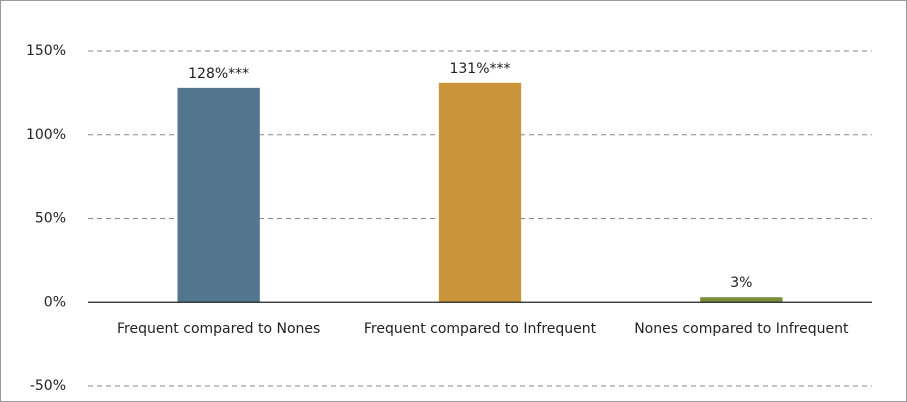 The image size is (907, 402). I want to click on x-tick-label: Frequent compared to Nones, so click(218, 329).